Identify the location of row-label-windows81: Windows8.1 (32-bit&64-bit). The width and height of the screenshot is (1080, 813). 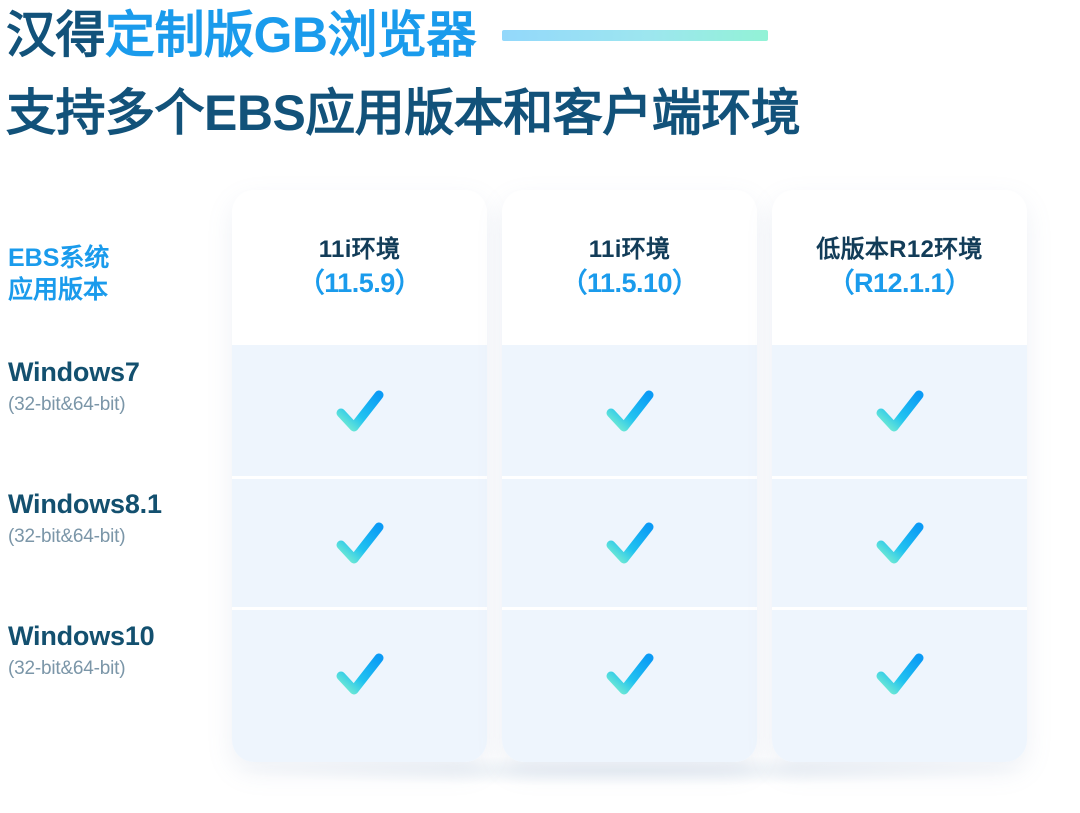
(117, 518).